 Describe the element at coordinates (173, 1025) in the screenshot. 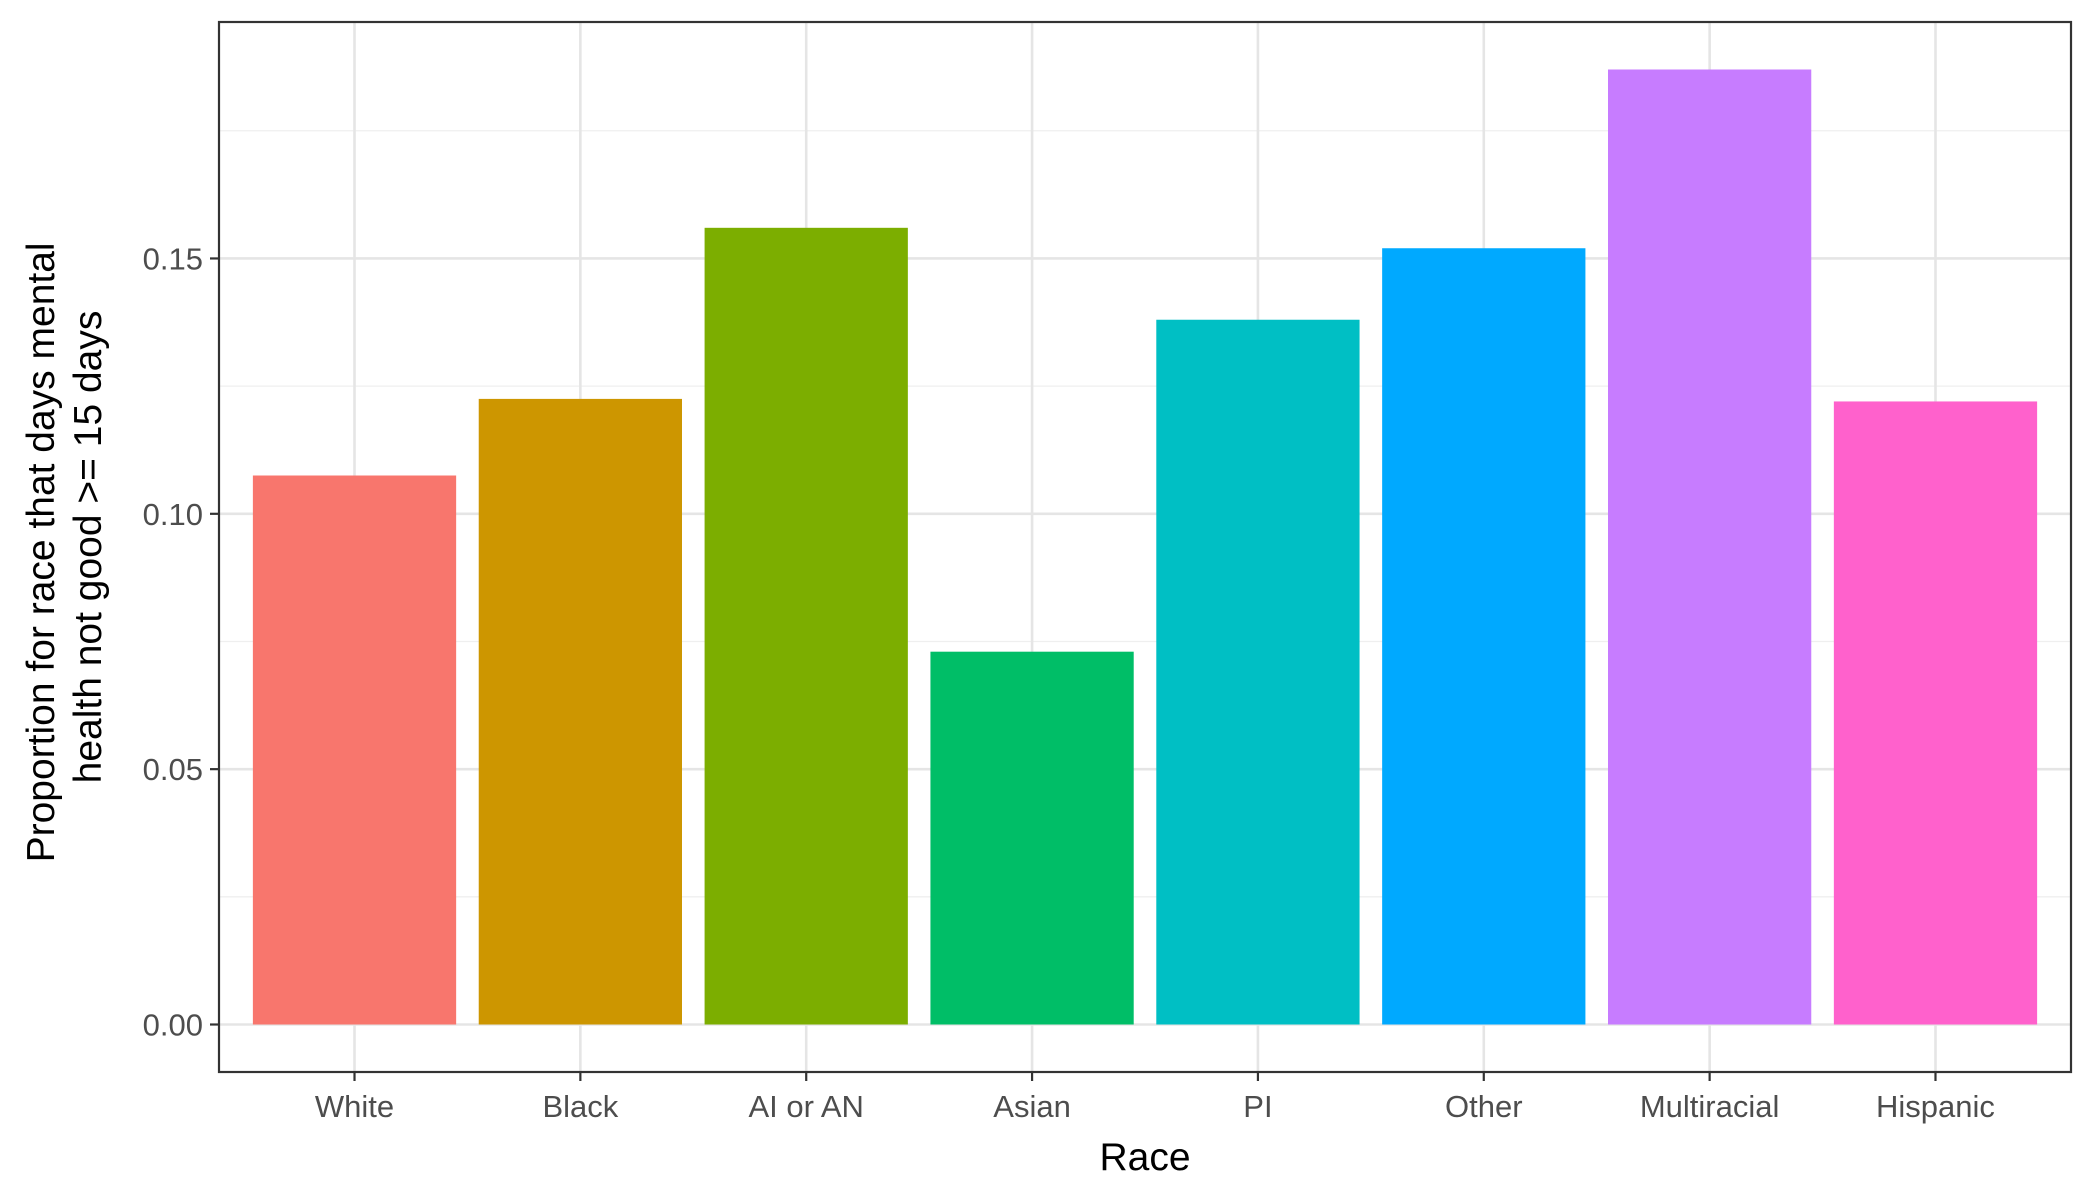

I see `y-tick-label: 0.00` at that location.